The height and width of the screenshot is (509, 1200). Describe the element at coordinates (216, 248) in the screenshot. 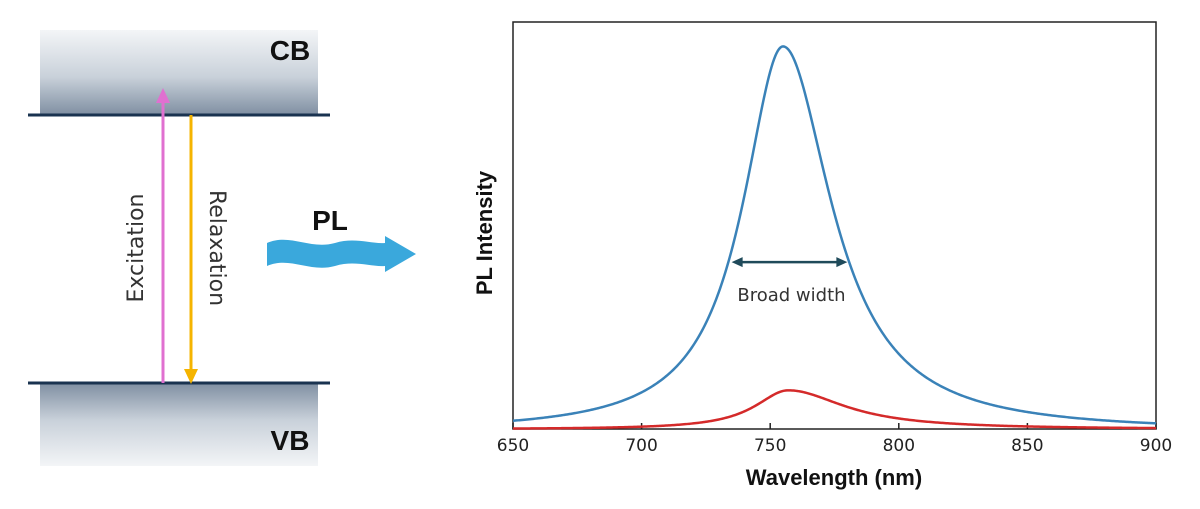

I see `relaxation-label: Relaxation` at that location.